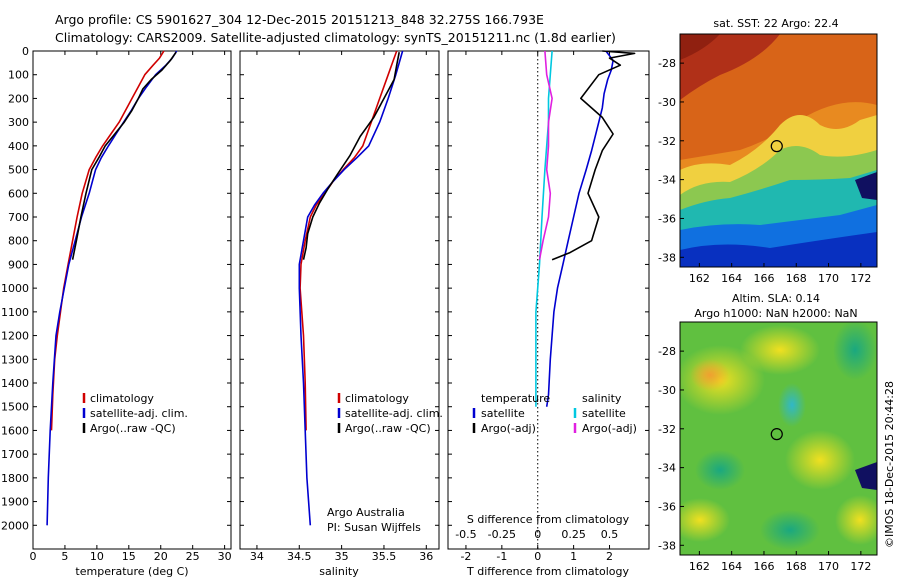 The image size is (900, 580). Describe the element at coordinates (15, 525) in the screenshot. I see `depth-tick-label: 2000` at that location.